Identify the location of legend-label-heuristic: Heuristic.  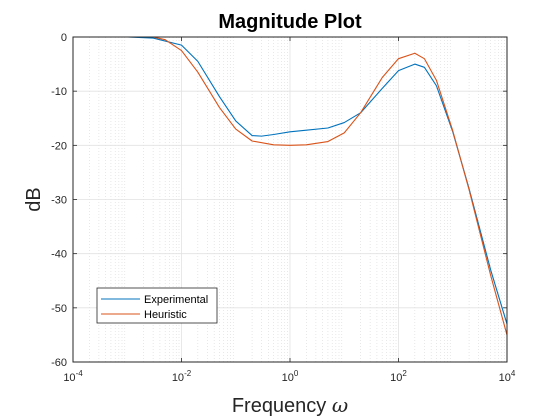
(165, 315).